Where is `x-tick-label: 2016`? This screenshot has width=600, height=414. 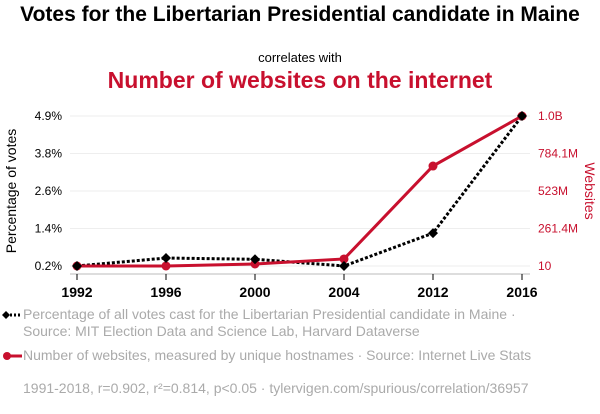
x-tick-label: 2016 is located at coordinates (521, 292).